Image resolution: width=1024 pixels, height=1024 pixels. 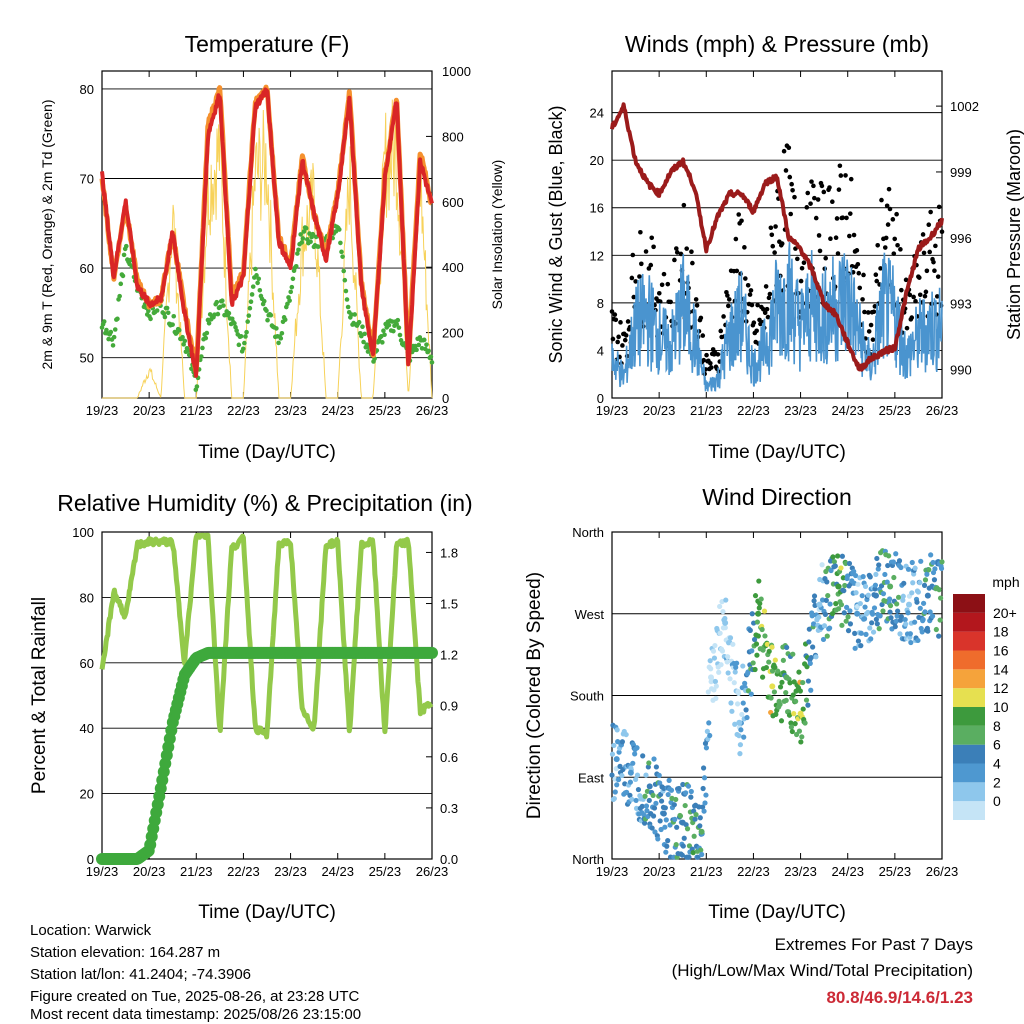 I want to click on y-tick-label: West, so click(x=590, y=614).